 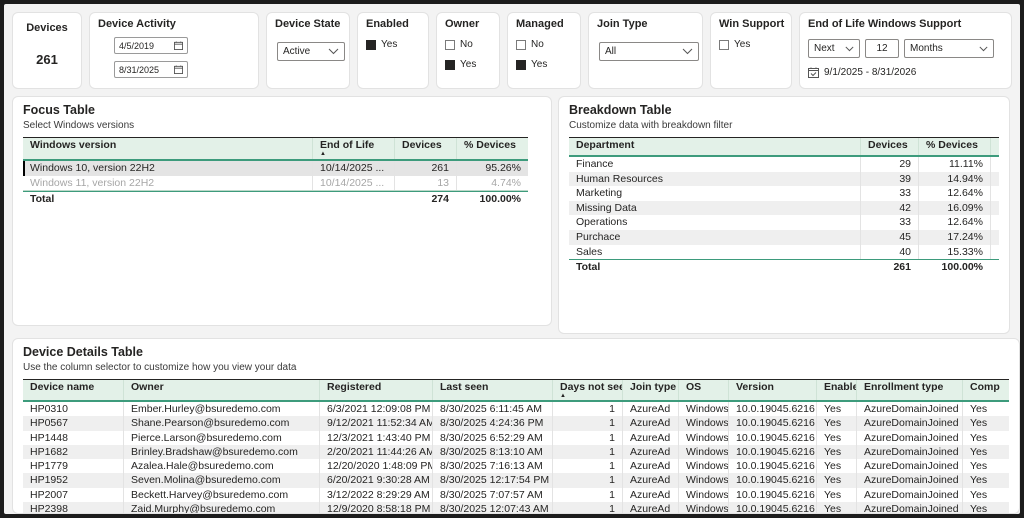 What do you see at coordinates (889, 222) in the screenshot?
I see `cell-devices: 33` at bounding box center [889, 222].